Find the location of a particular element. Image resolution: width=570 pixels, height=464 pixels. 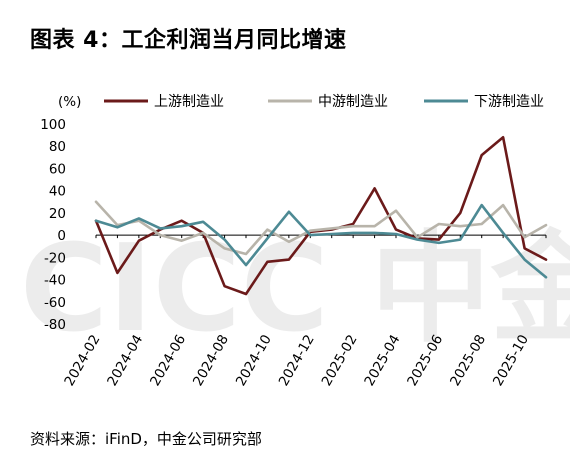

legend-label: 下游制造业 is located at coordinates (509, 102).